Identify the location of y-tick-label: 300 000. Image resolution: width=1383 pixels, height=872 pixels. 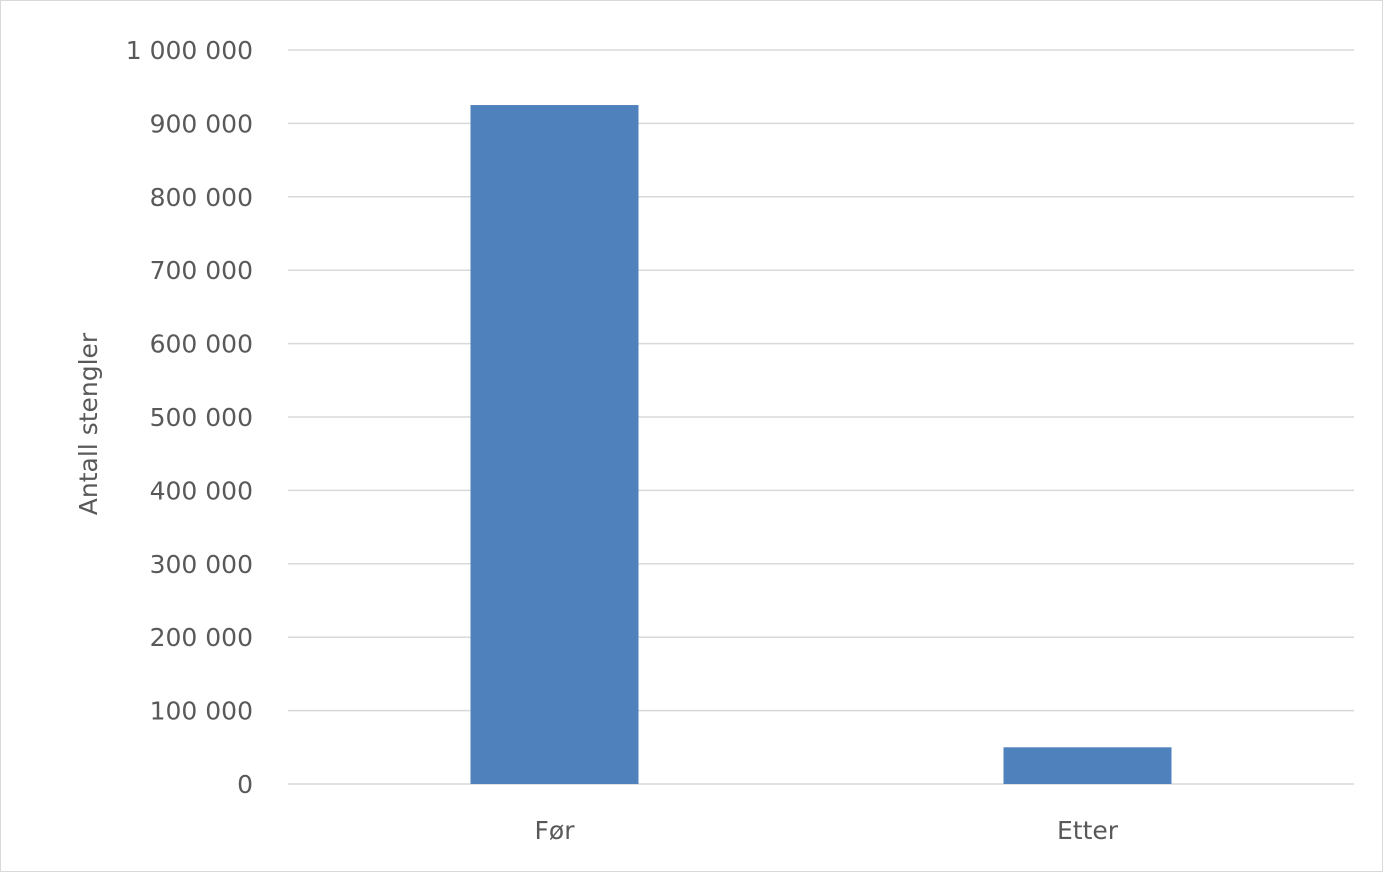
(201, 564).